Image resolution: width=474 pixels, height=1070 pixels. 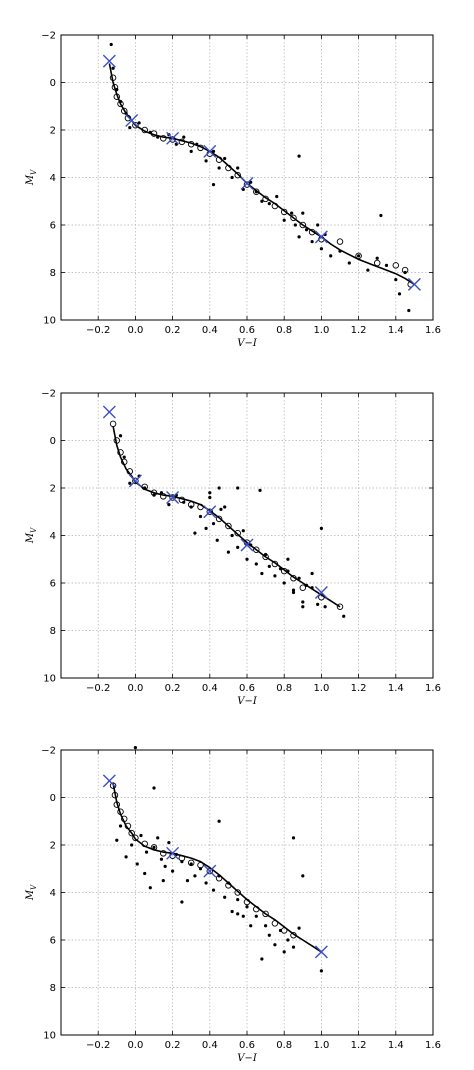 What do you see at coordinates (247, 1045) in the screenshot?
I see `x-tick-label: 0.6` at bounding box center [247, 1045].